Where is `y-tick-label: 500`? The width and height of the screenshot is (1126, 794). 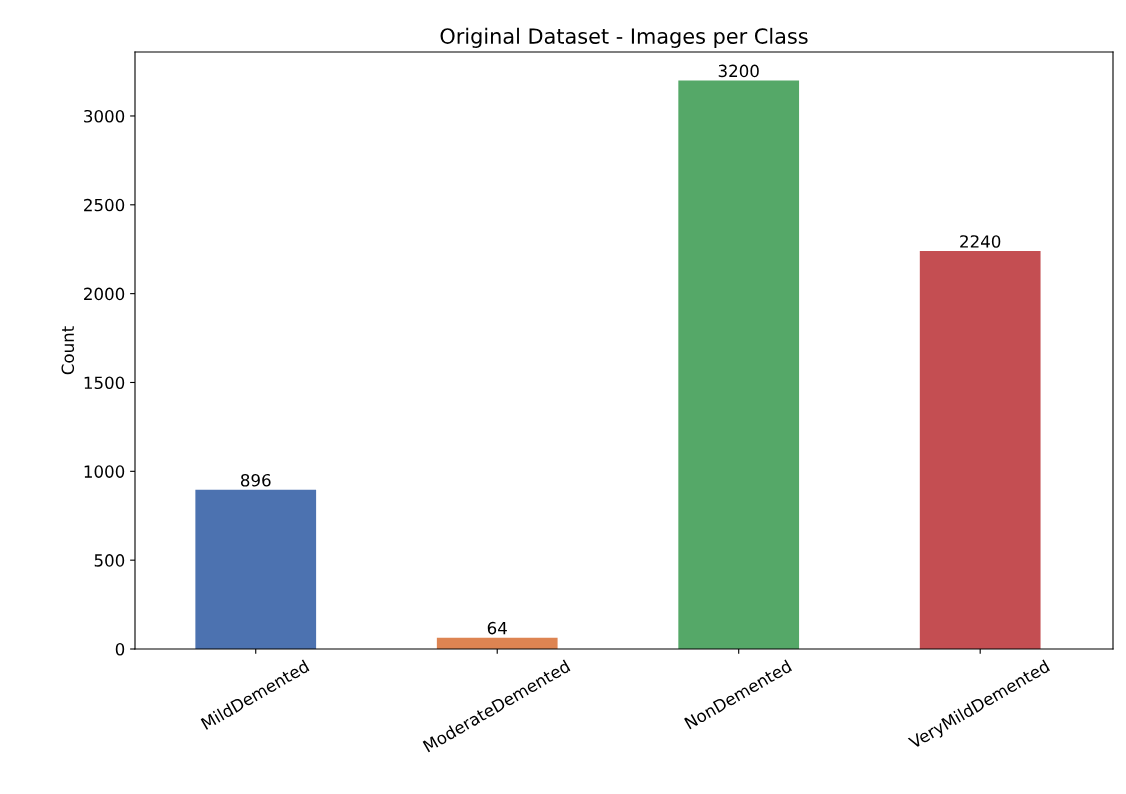 y-tick-label: 500 is located at coordinates (109, 560).